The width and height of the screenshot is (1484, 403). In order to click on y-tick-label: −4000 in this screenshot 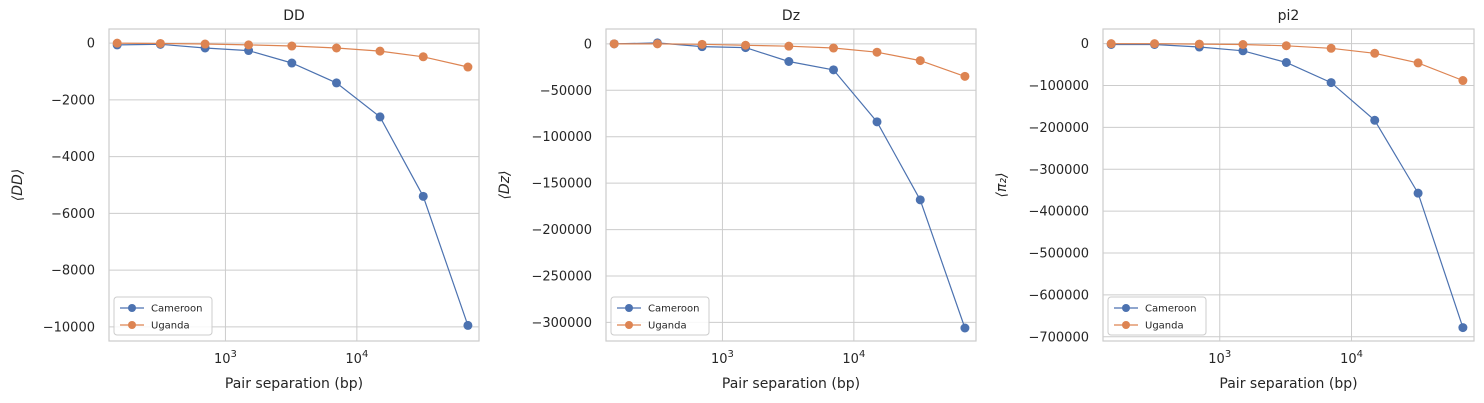, I will do `click(73, 157)`.